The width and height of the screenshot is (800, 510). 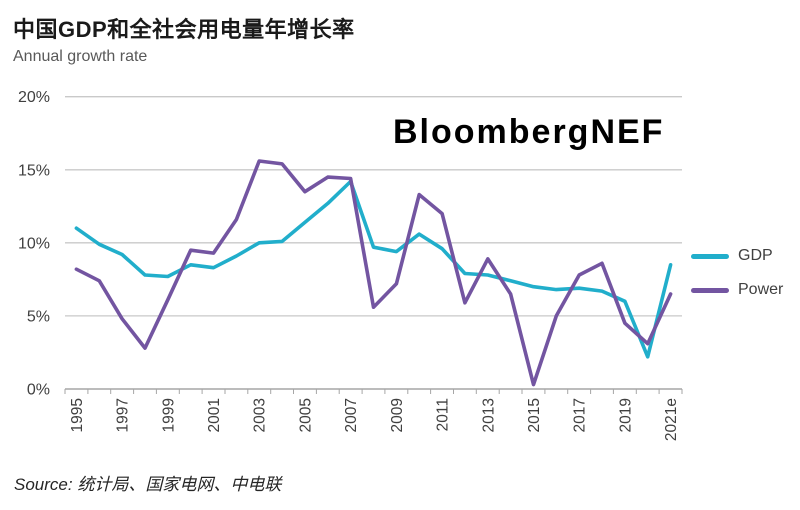 What do you see at coordinates (305, 415) in the screenshot?
I see `x-axis-label: 2005` at bounding box center [305, 415].